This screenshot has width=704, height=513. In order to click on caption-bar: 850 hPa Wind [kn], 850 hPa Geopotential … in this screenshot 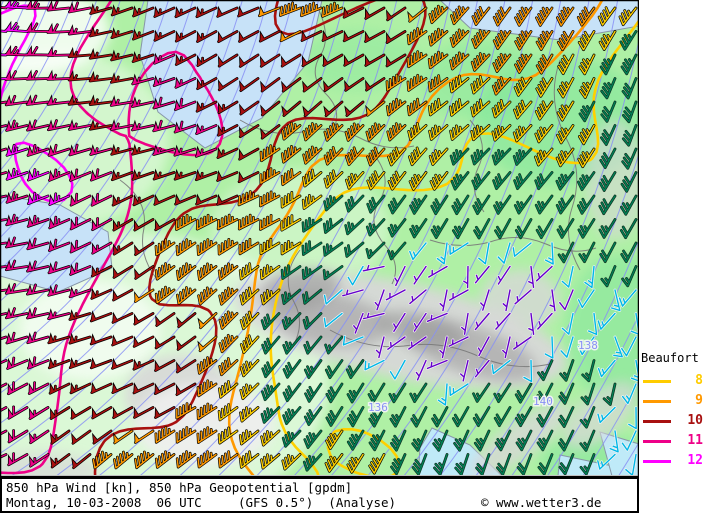, I will do `click(319, 495)`.